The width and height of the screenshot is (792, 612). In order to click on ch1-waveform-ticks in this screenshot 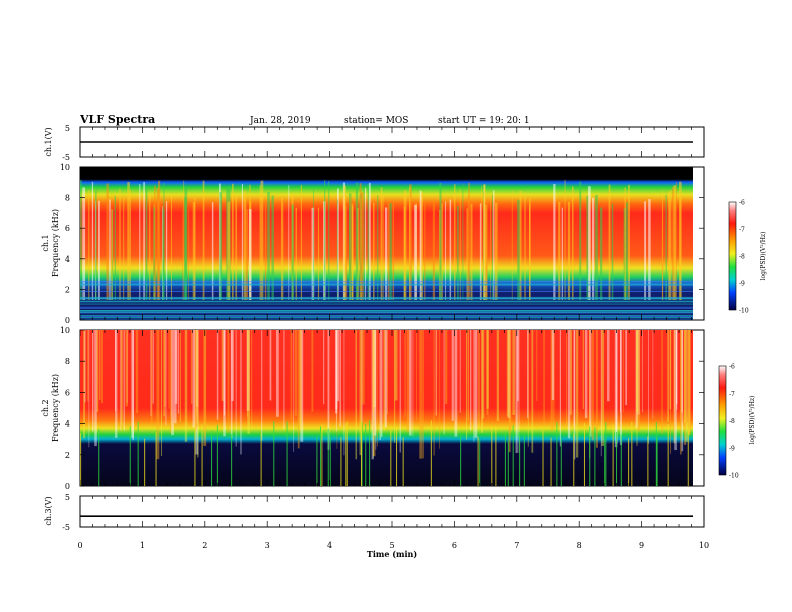, I will do `click(392, 142)`.